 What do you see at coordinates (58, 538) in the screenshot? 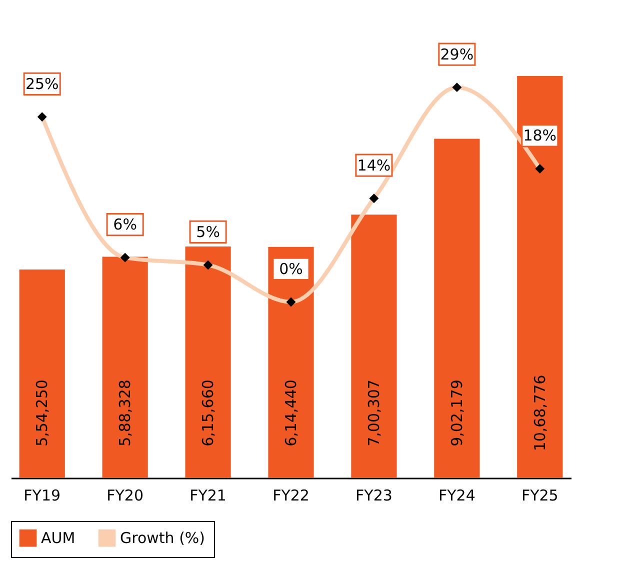
I see `legend-label: AUM` at bounding box center [58, 538].